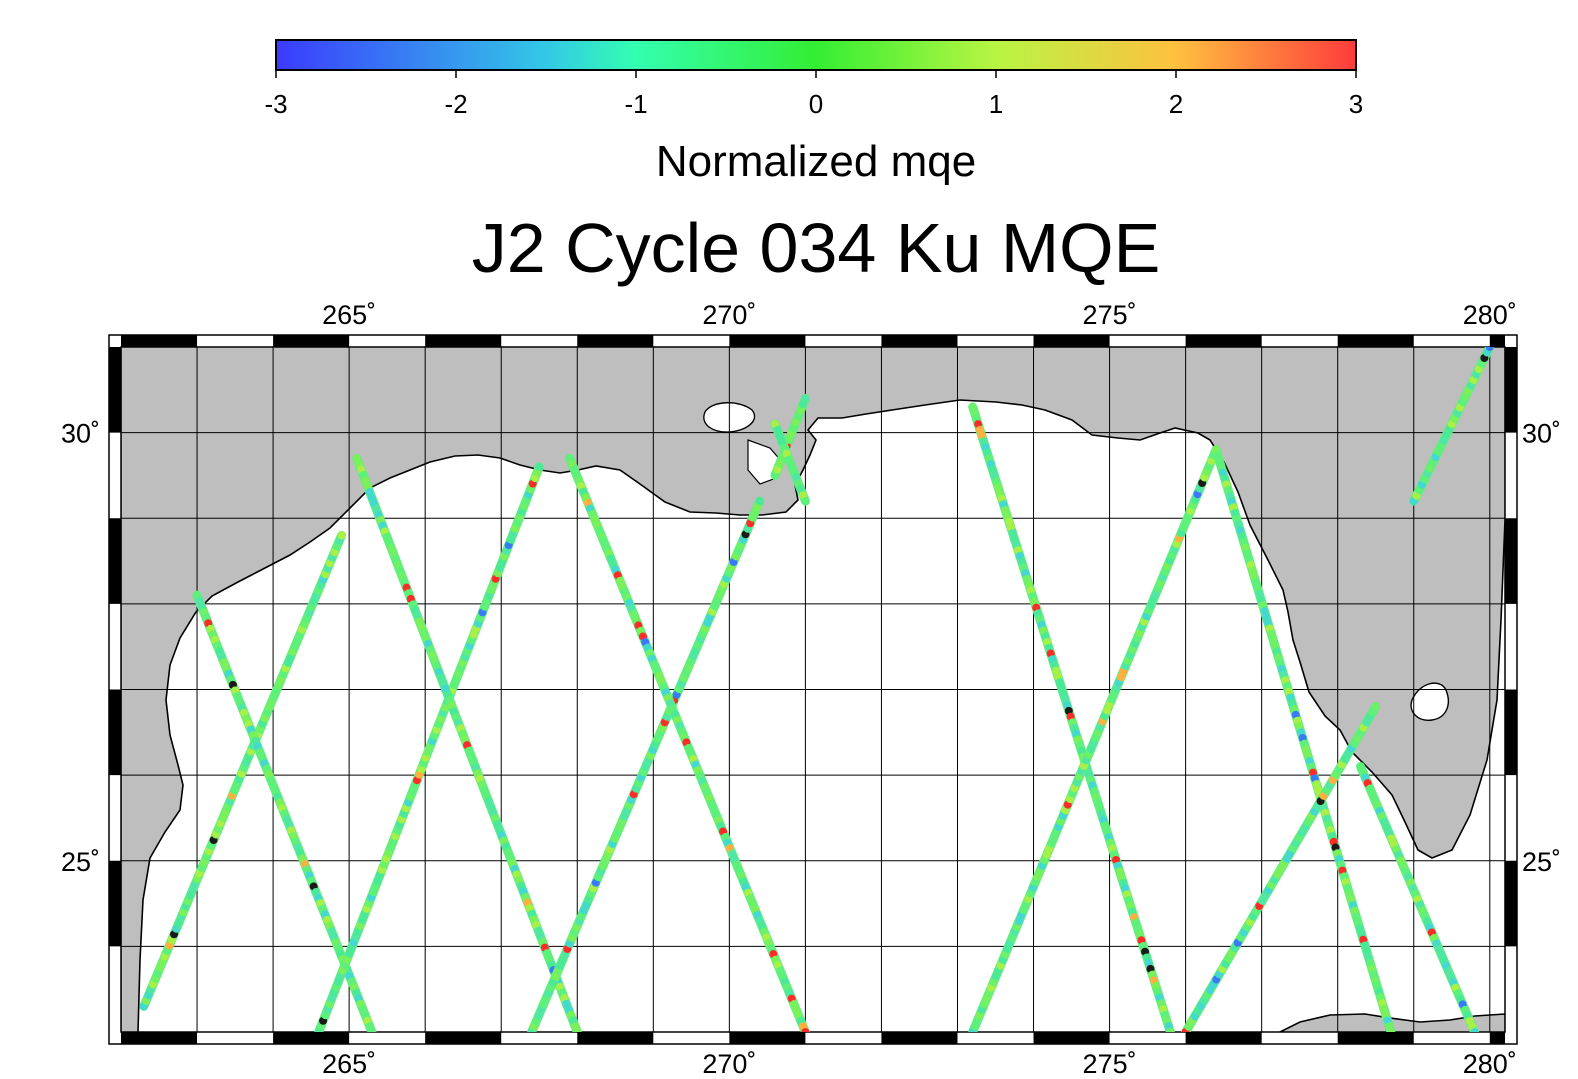 This screenshot has width=1578, height=1079. What do you see at coordinates (455, 104) in the screenshot?
I see `colorbar-tick-label: -2` at bounding box center [455, 104].